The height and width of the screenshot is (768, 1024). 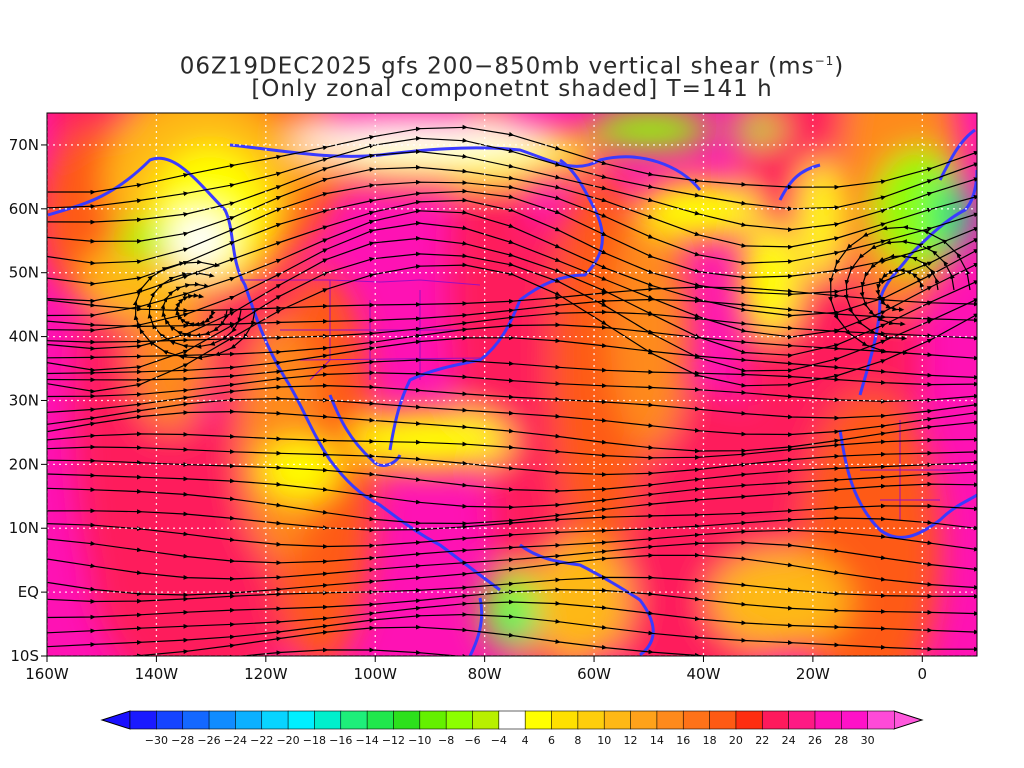 I want to click on colorbar-label: −16, so click(x=340, y=740).